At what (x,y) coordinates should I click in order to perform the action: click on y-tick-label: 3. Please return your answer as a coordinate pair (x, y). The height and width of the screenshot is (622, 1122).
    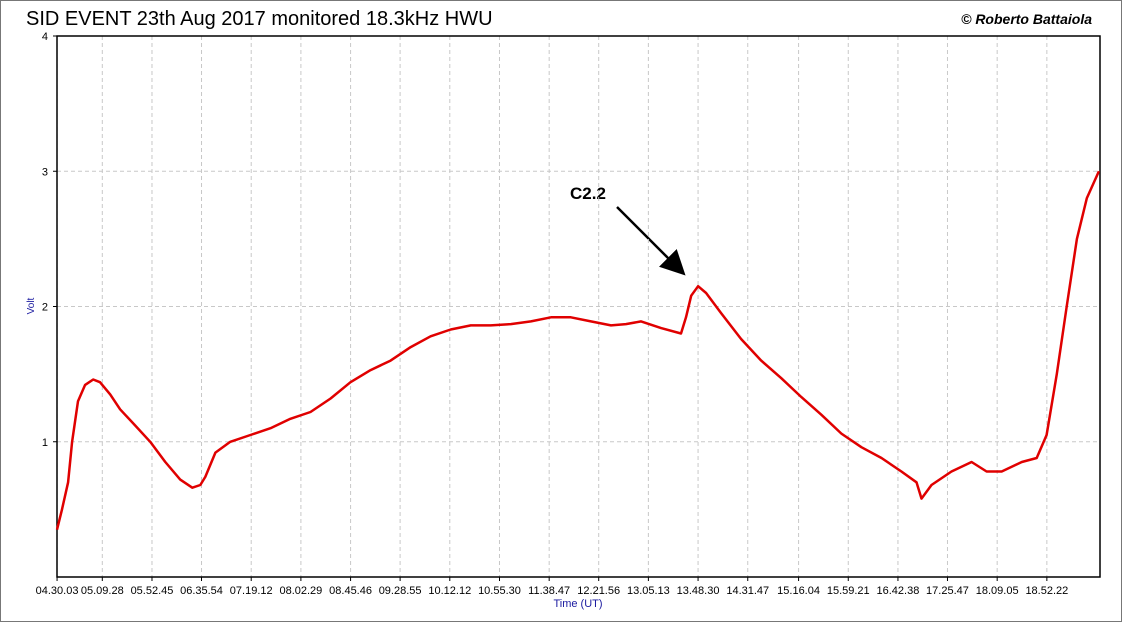
    Looking at the image, I should click on (45, 172).